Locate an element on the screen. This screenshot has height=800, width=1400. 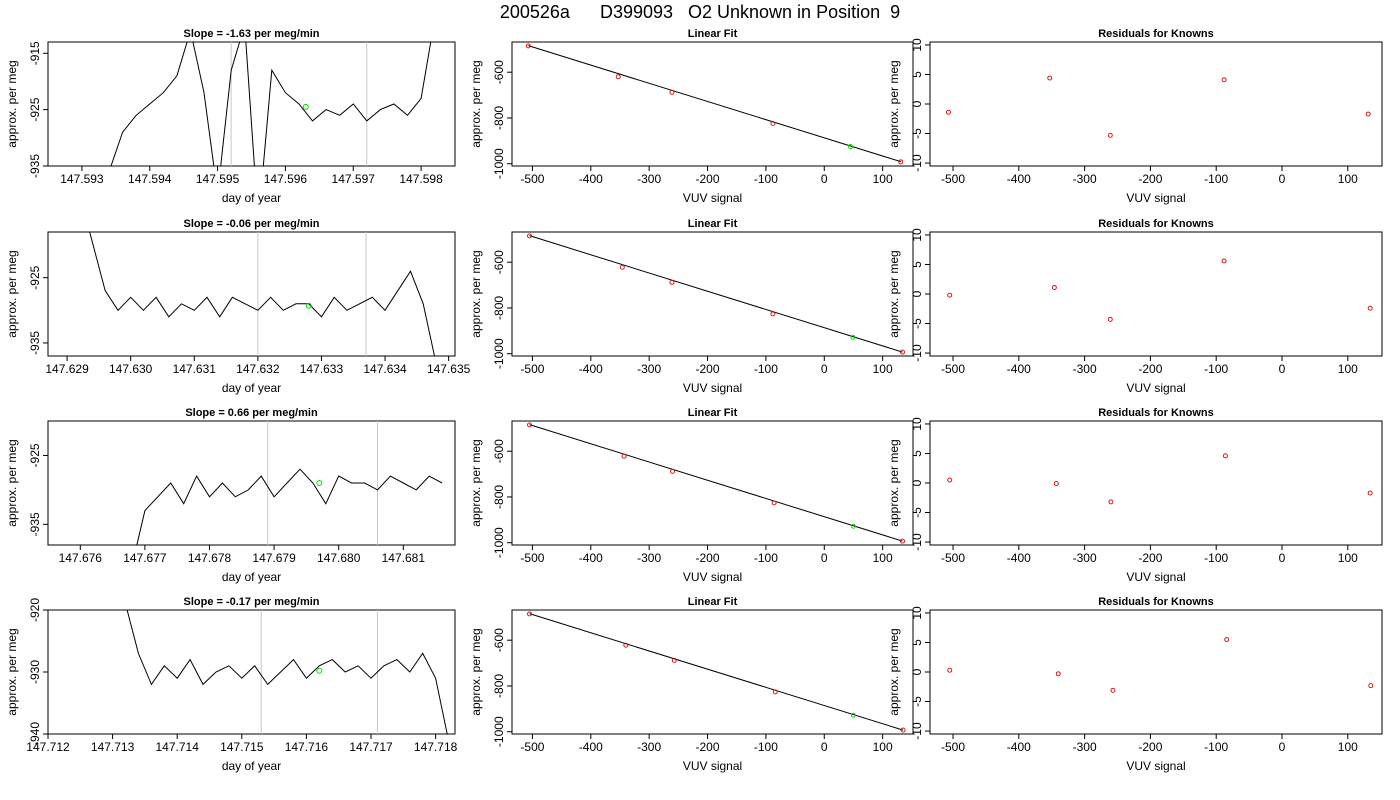
y-tick-label: -800 is located at coordinates (499, 686).